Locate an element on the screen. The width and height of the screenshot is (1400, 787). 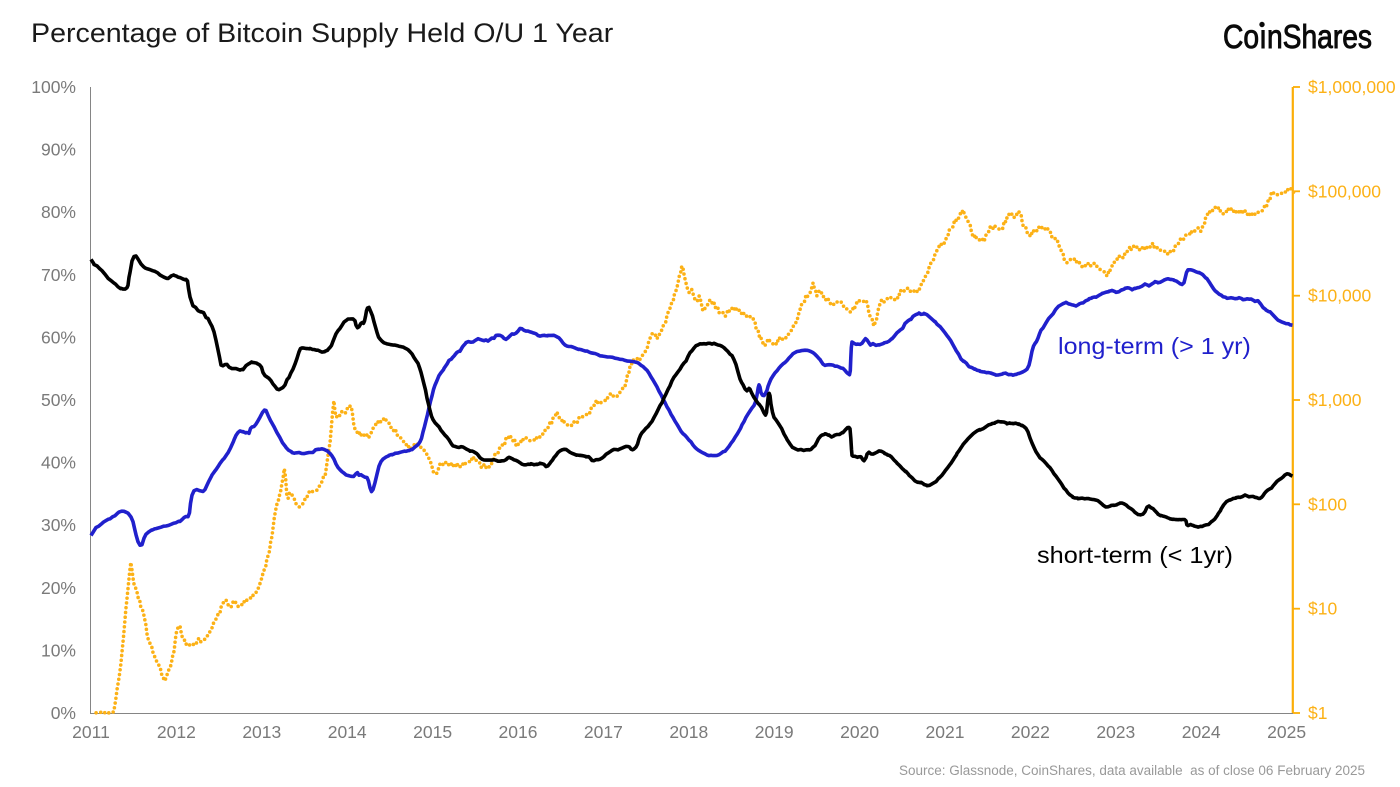
svg-text: 2019 is located at coordinates (774, 732).